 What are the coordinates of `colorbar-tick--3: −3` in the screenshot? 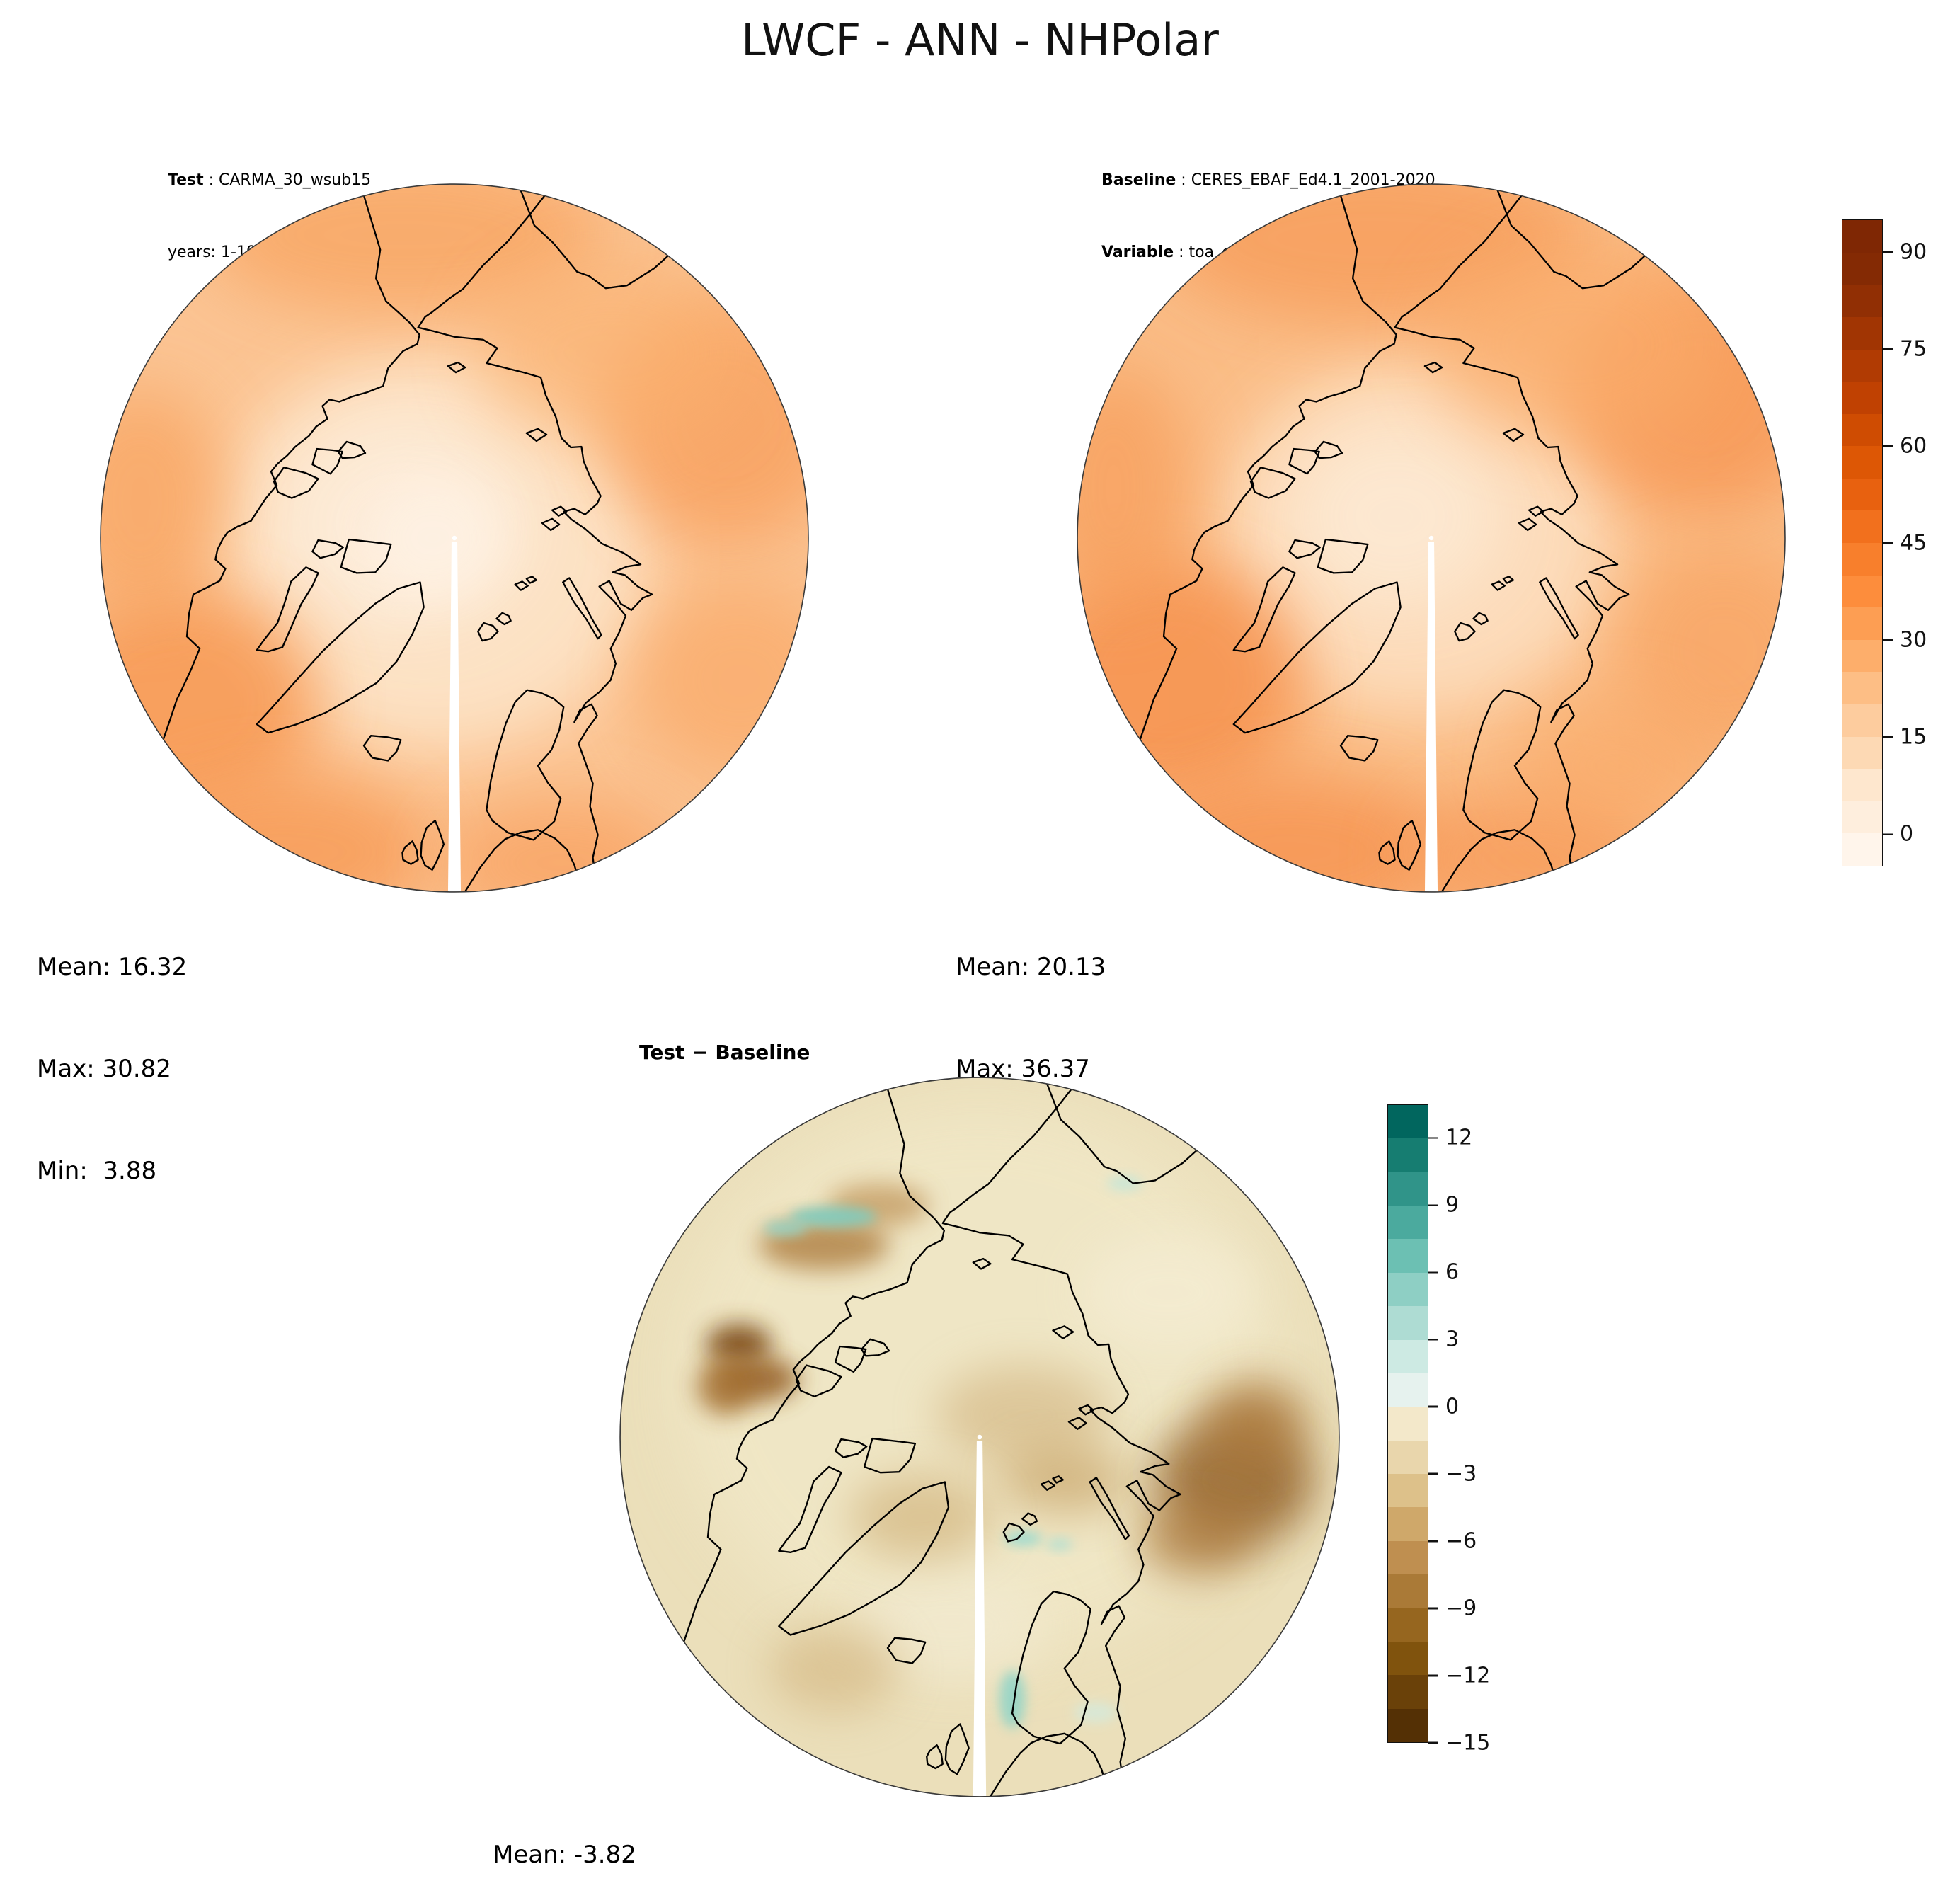 It's located at (1452, 1474).